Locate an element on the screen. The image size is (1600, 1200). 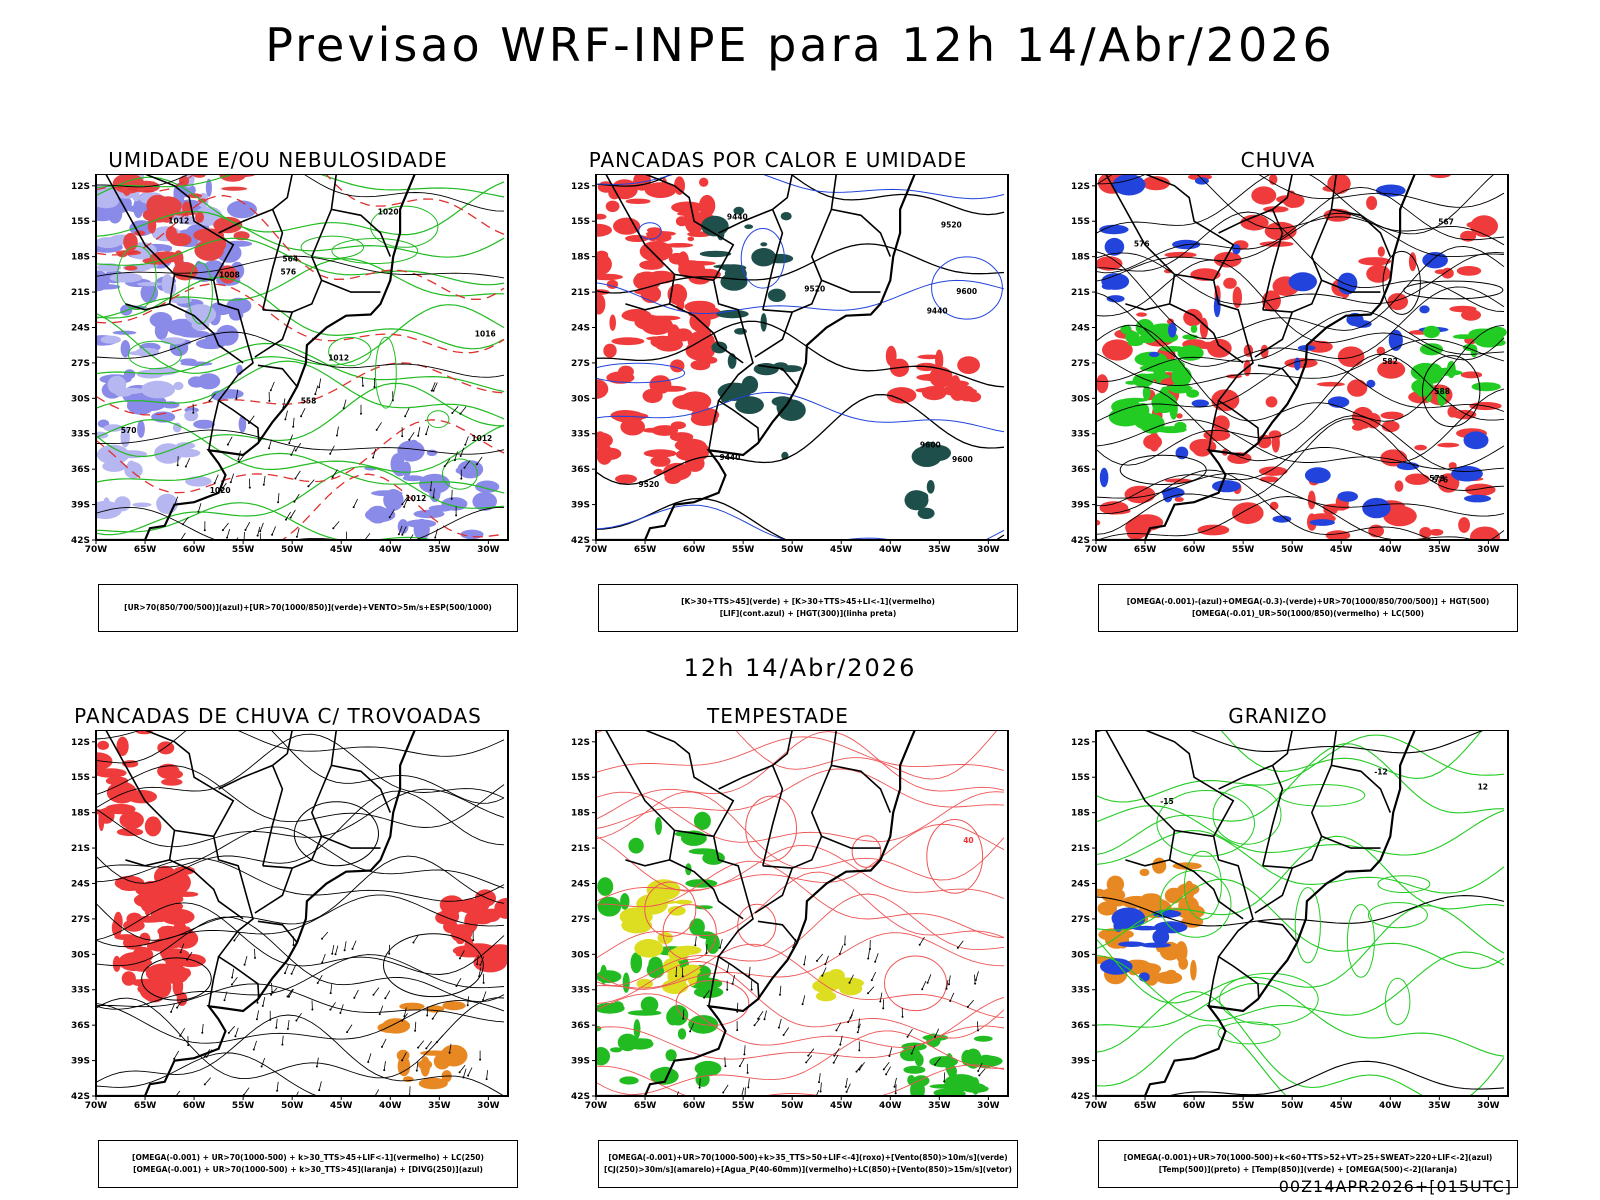
map-frame is located at coordinates (302, 913).